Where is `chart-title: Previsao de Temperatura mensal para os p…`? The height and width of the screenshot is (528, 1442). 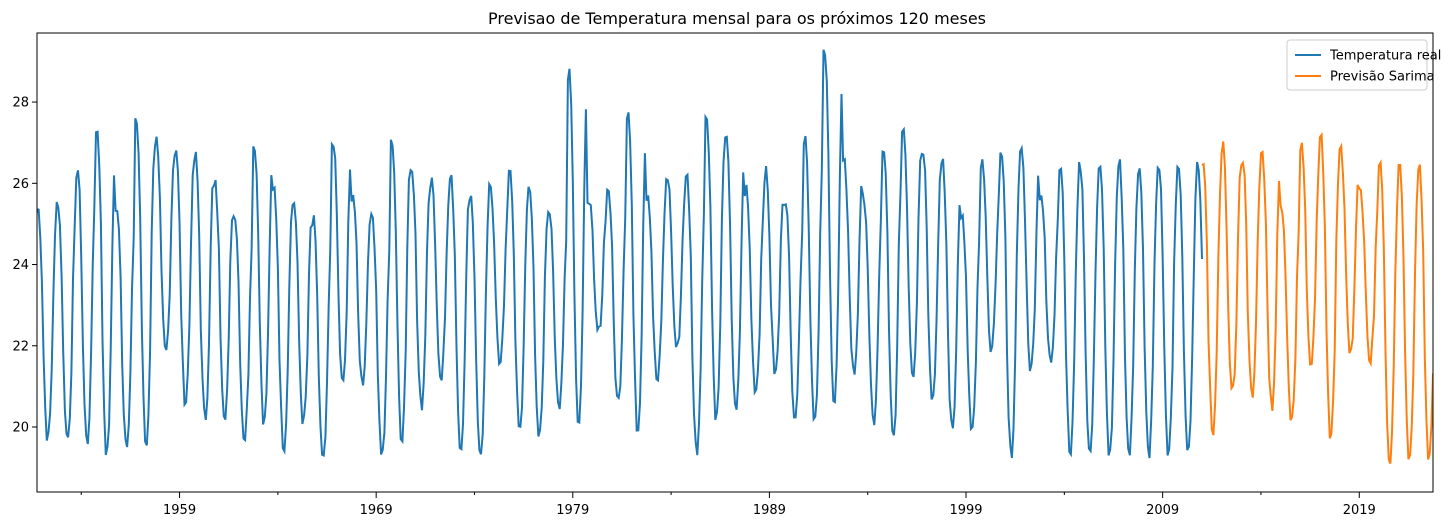 chart-title: Previsao de Temperatura mensal para os p… is located at coordinates (737, 18).